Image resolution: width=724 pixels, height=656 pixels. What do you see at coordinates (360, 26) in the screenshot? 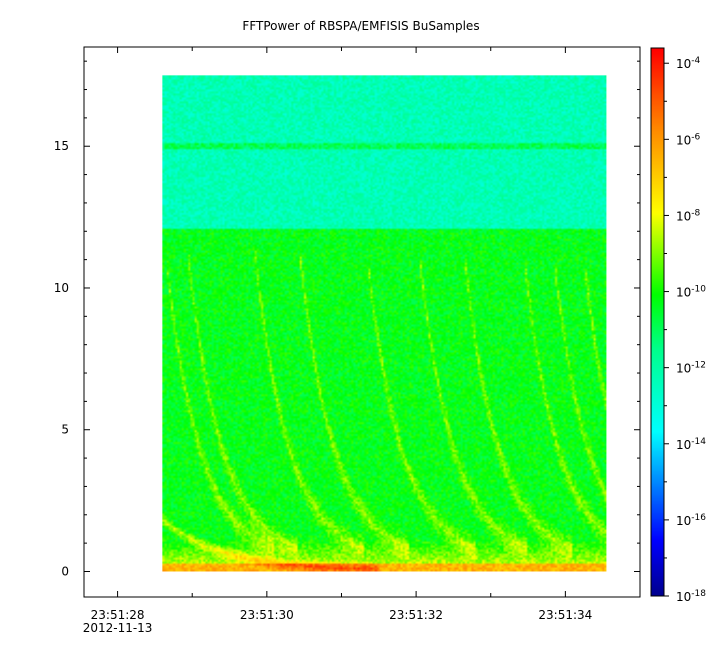
I see `chart-title: FFTPower of RBSPA/EMFISIS BuSamples` at bounding box center [360, 26].